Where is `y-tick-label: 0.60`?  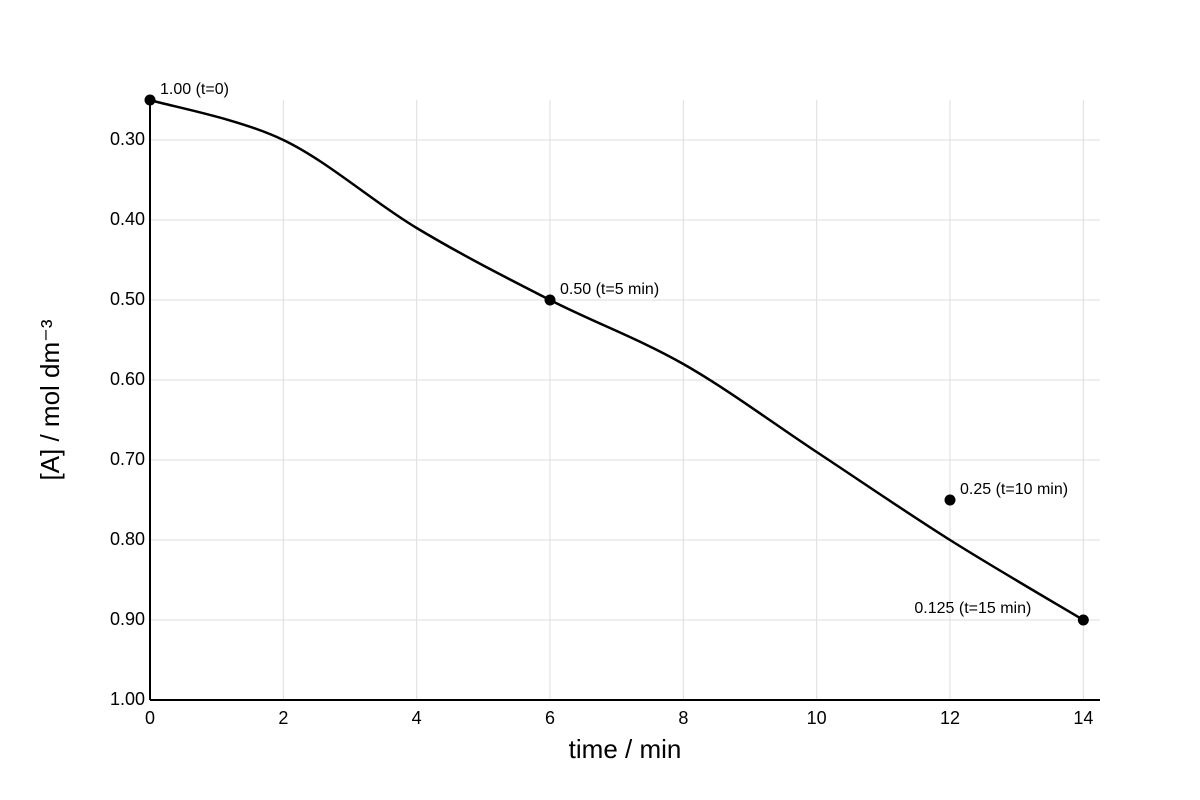 y-tick-label: 0.60 is located at coordinates (127, 379).